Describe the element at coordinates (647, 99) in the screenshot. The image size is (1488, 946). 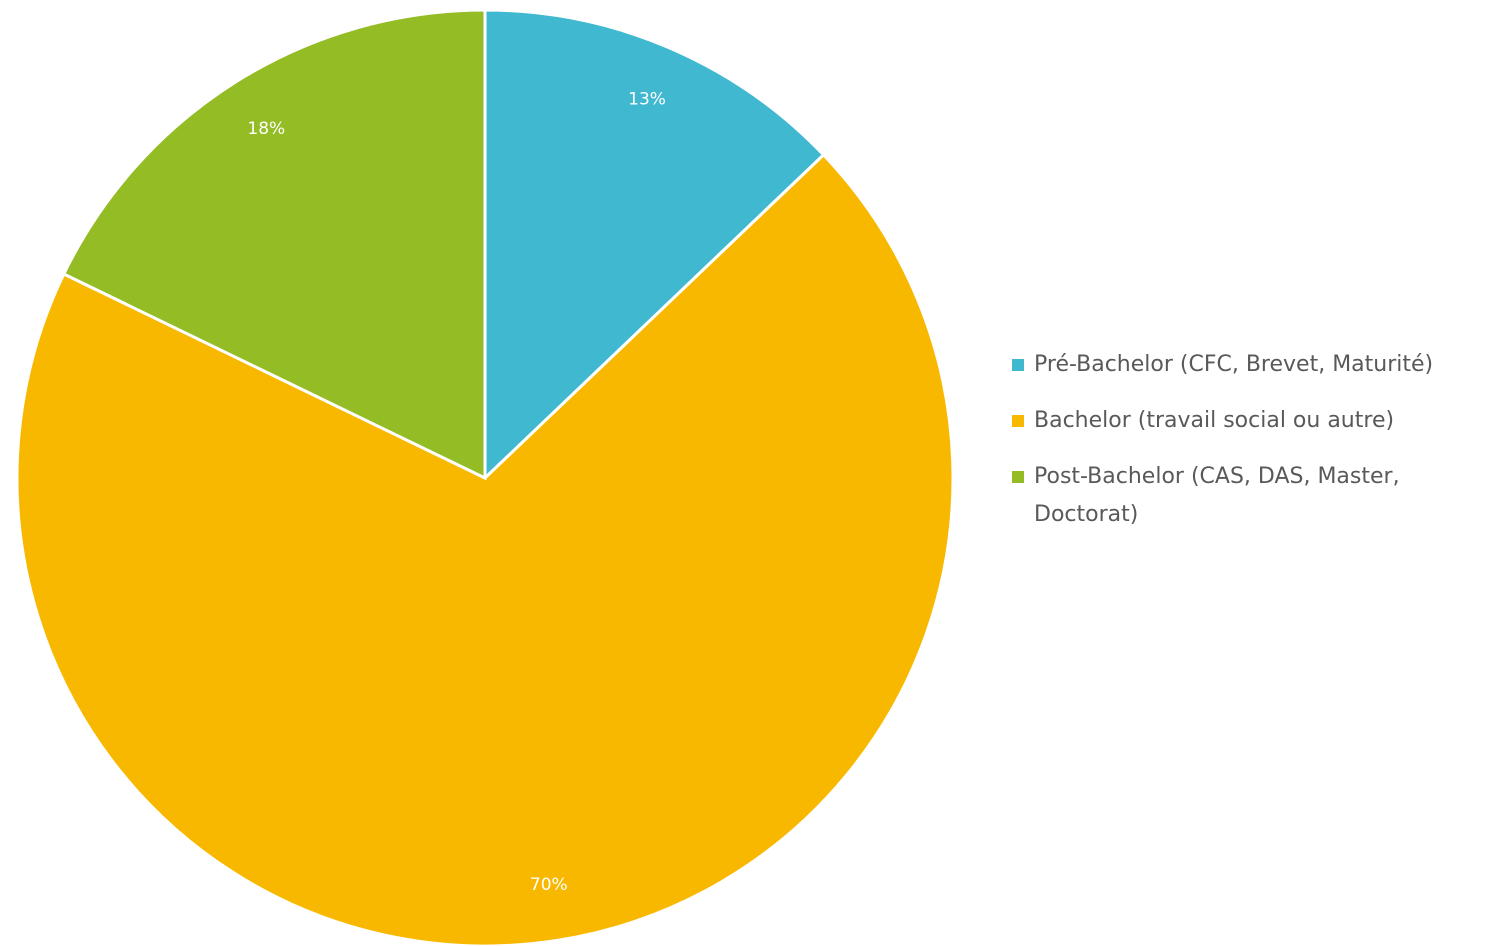
I see `data-label: 13%` at that location.